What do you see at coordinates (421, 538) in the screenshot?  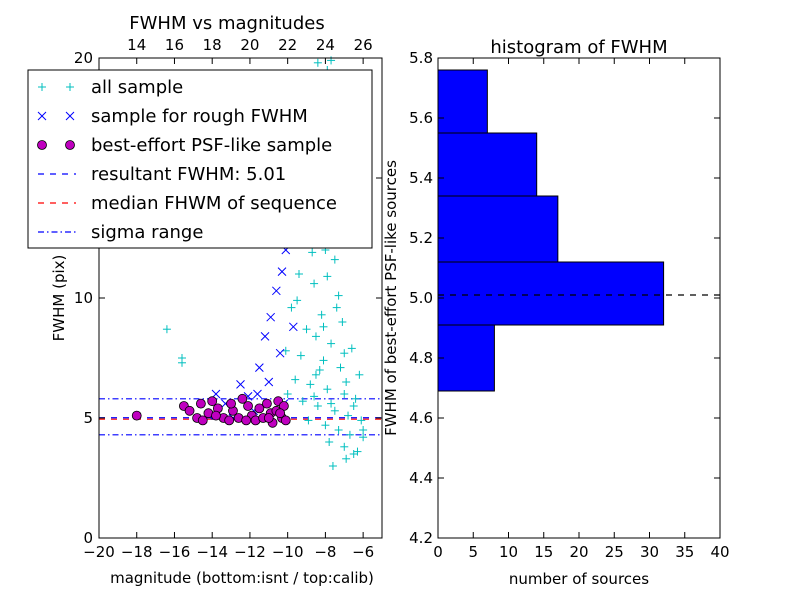 I see `y-tick-label: 4.2` at bounding box center [421, 538].